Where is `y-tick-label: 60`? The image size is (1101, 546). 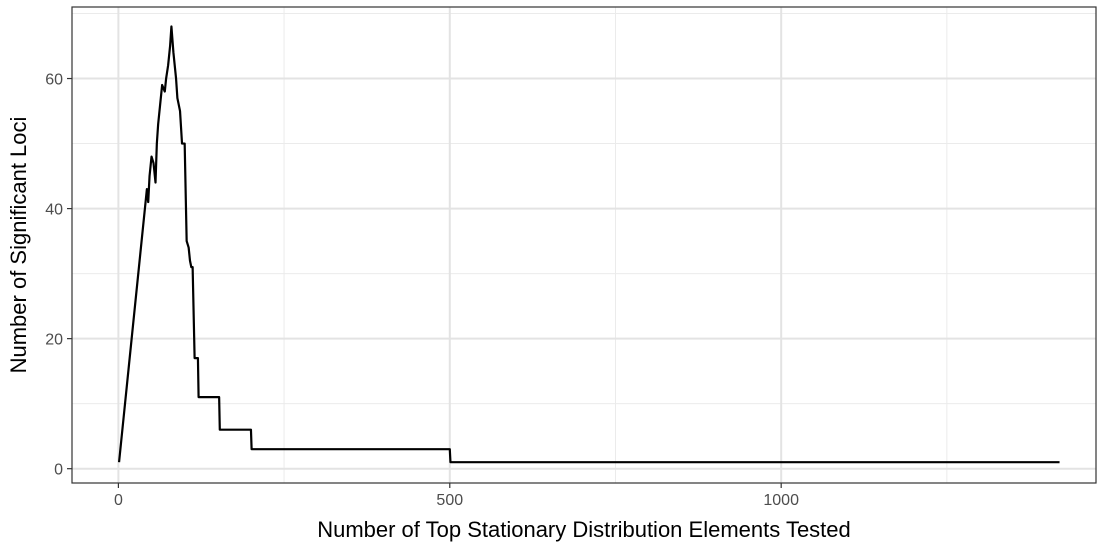
y-tick-label: 60 is located at coordinates (54, 80).